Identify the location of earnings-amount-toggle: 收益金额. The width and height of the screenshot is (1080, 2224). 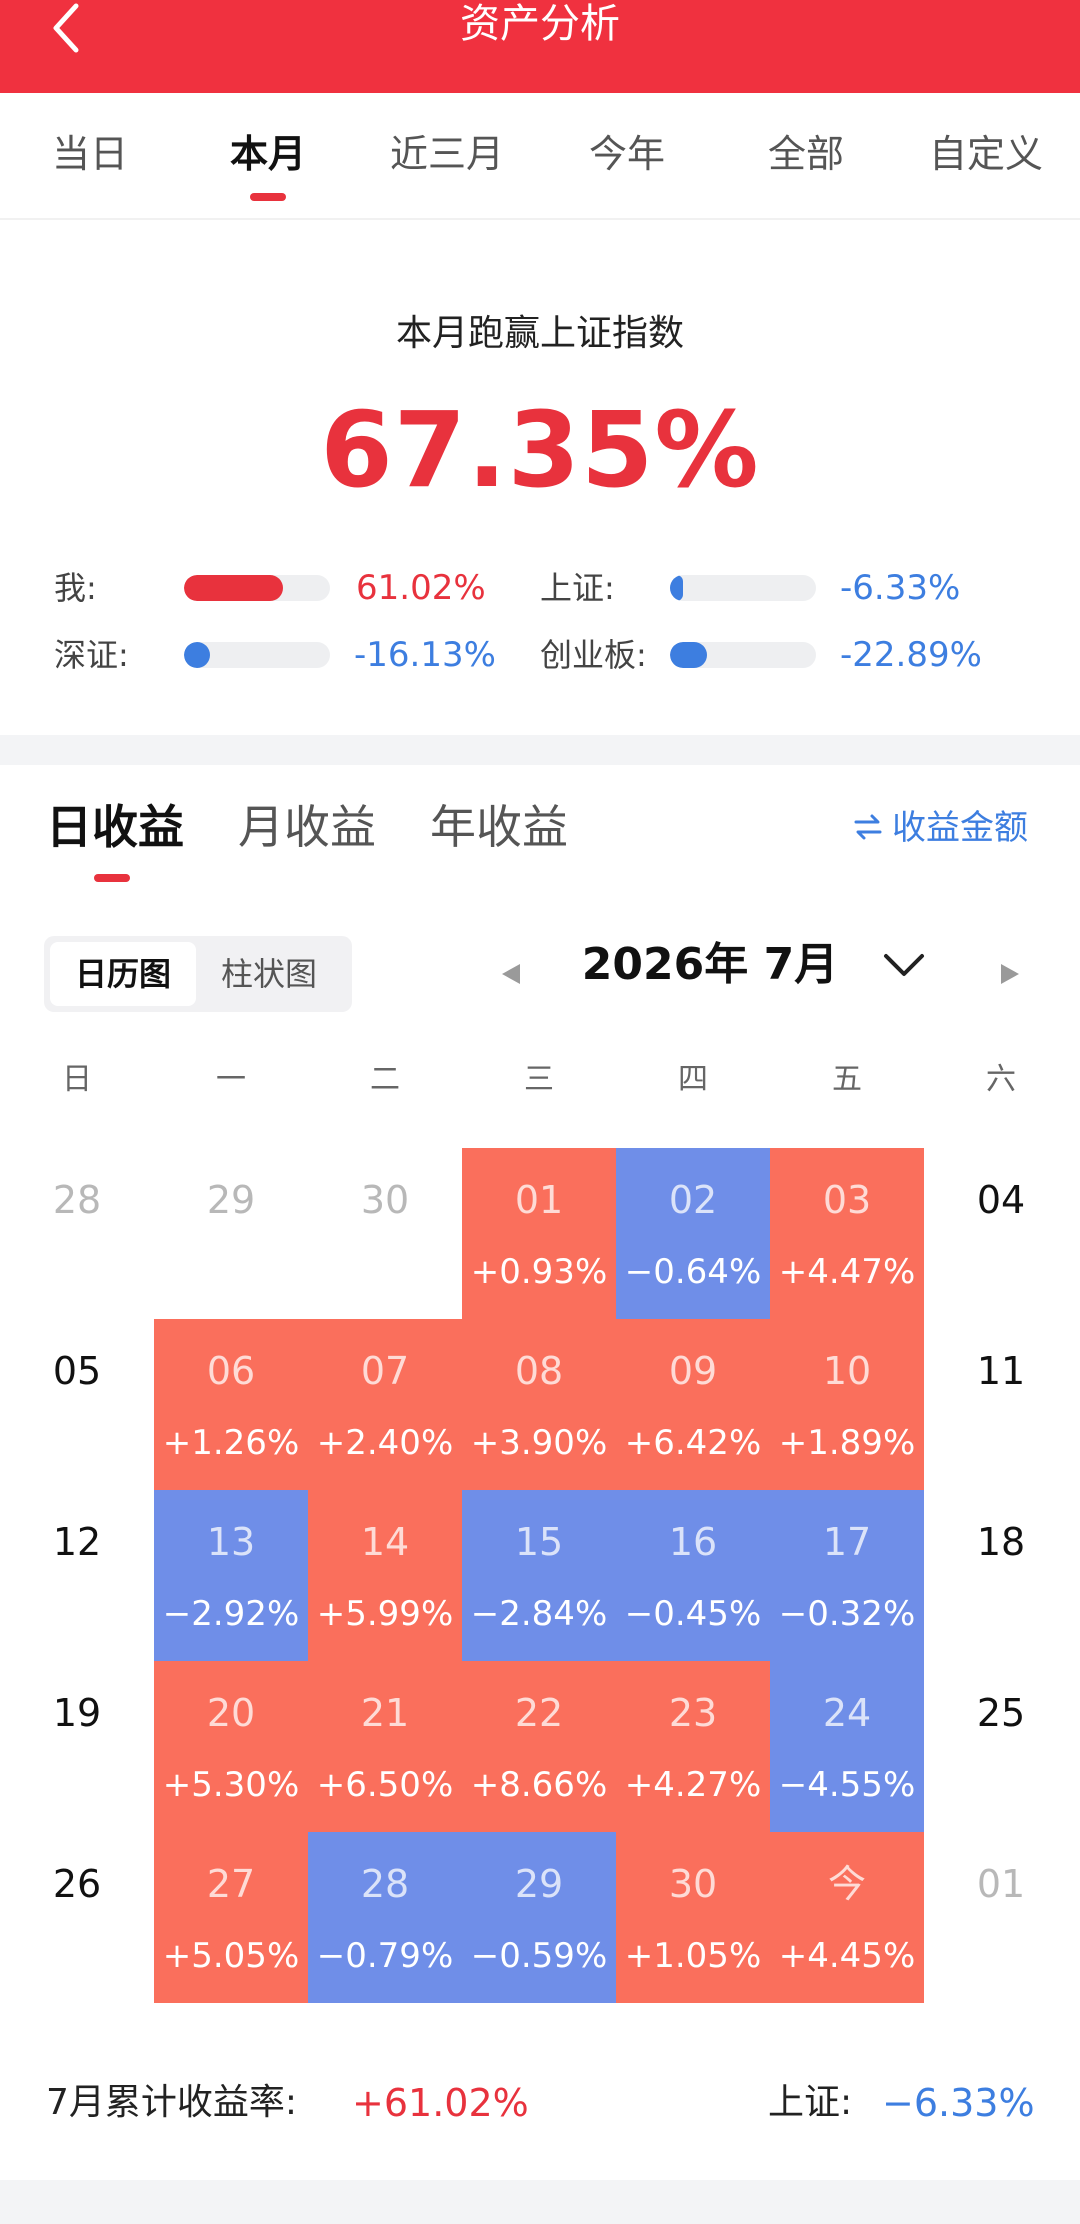
(940, 828).